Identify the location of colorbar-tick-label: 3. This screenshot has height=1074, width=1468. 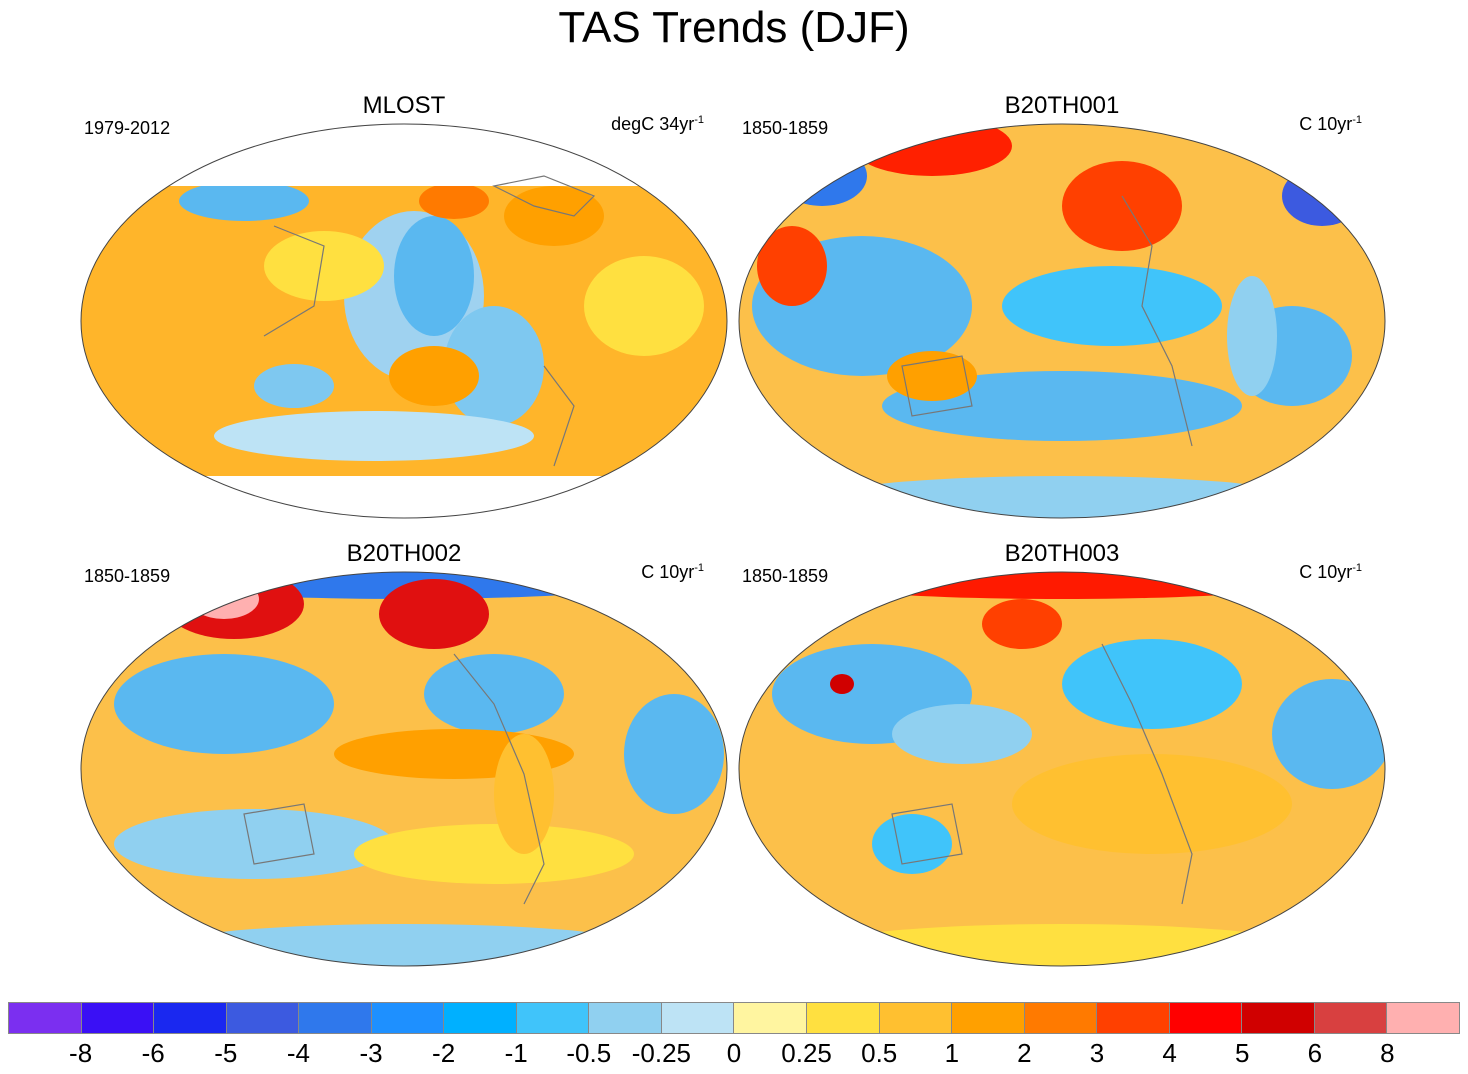
(1097, 1053).